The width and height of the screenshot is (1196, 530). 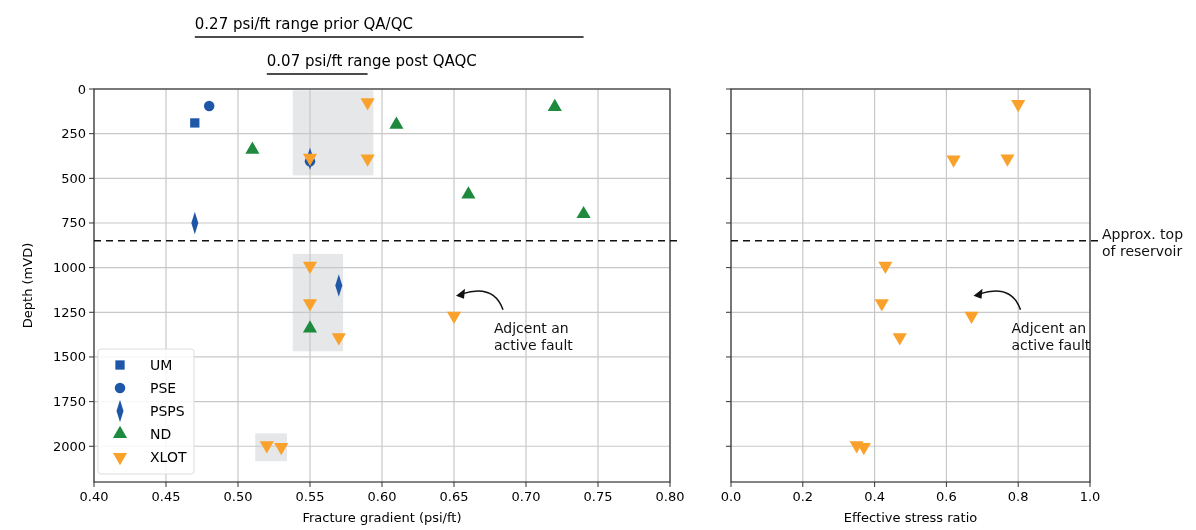 I want to click on legend-label: UM, so click(x=161, y=365).